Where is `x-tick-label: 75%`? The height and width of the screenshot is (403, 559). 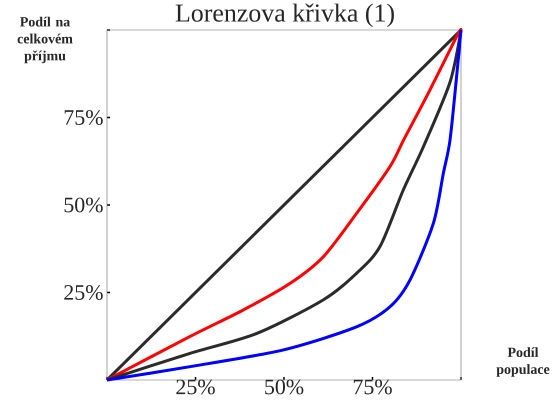
x-tick-label: 75% is located at coordinates (373, 387).